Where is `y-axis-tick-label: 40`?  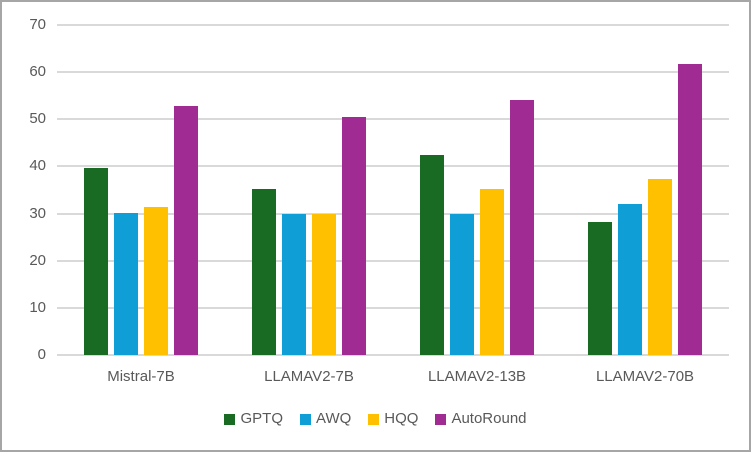 y-axis-tick-label: 40 is located at coordinates (37, 166).